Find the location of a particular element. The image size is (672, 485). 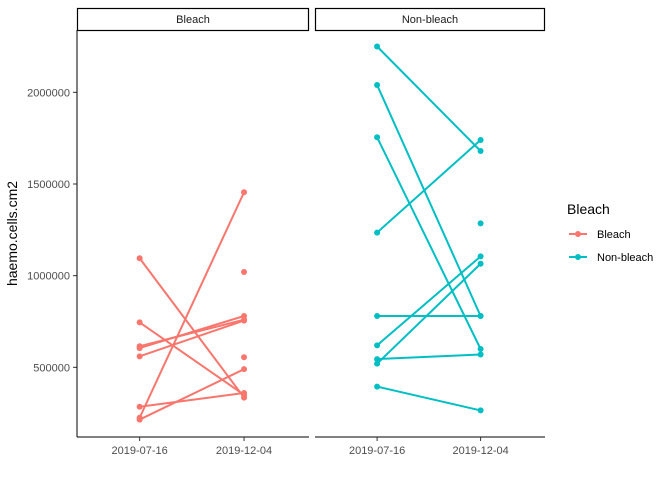

y-axis-title: haemo.cells.cm2 is located at coordinates (12, 233).